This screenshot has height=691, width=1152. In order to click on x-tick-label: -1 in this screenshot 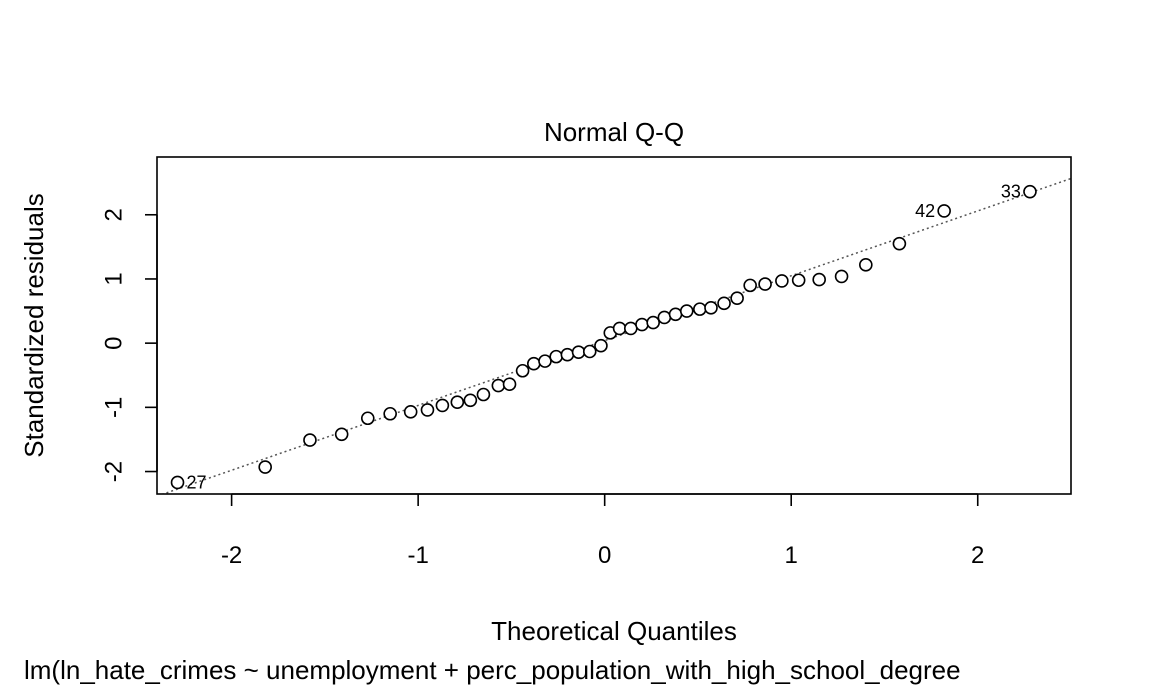, I will do `click(417, 555)`.